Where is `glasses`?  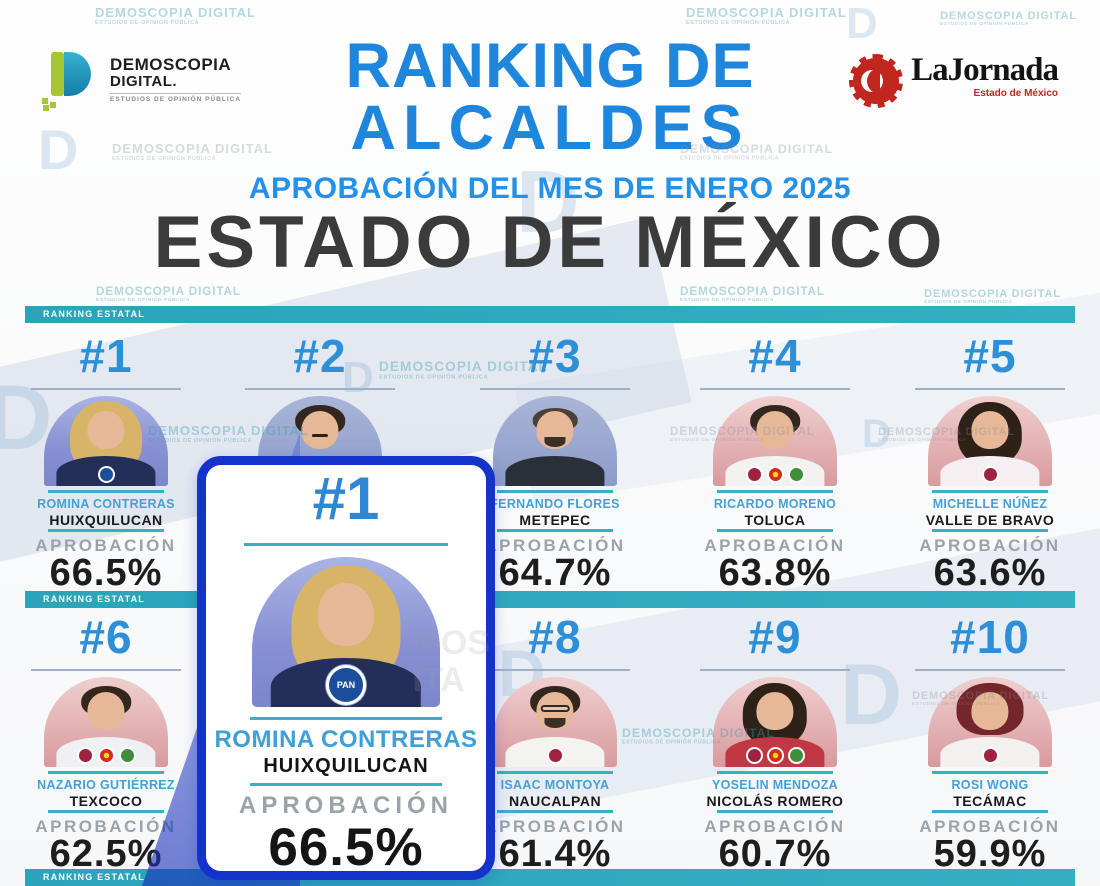
glasses is located at coordinates (555, 708).